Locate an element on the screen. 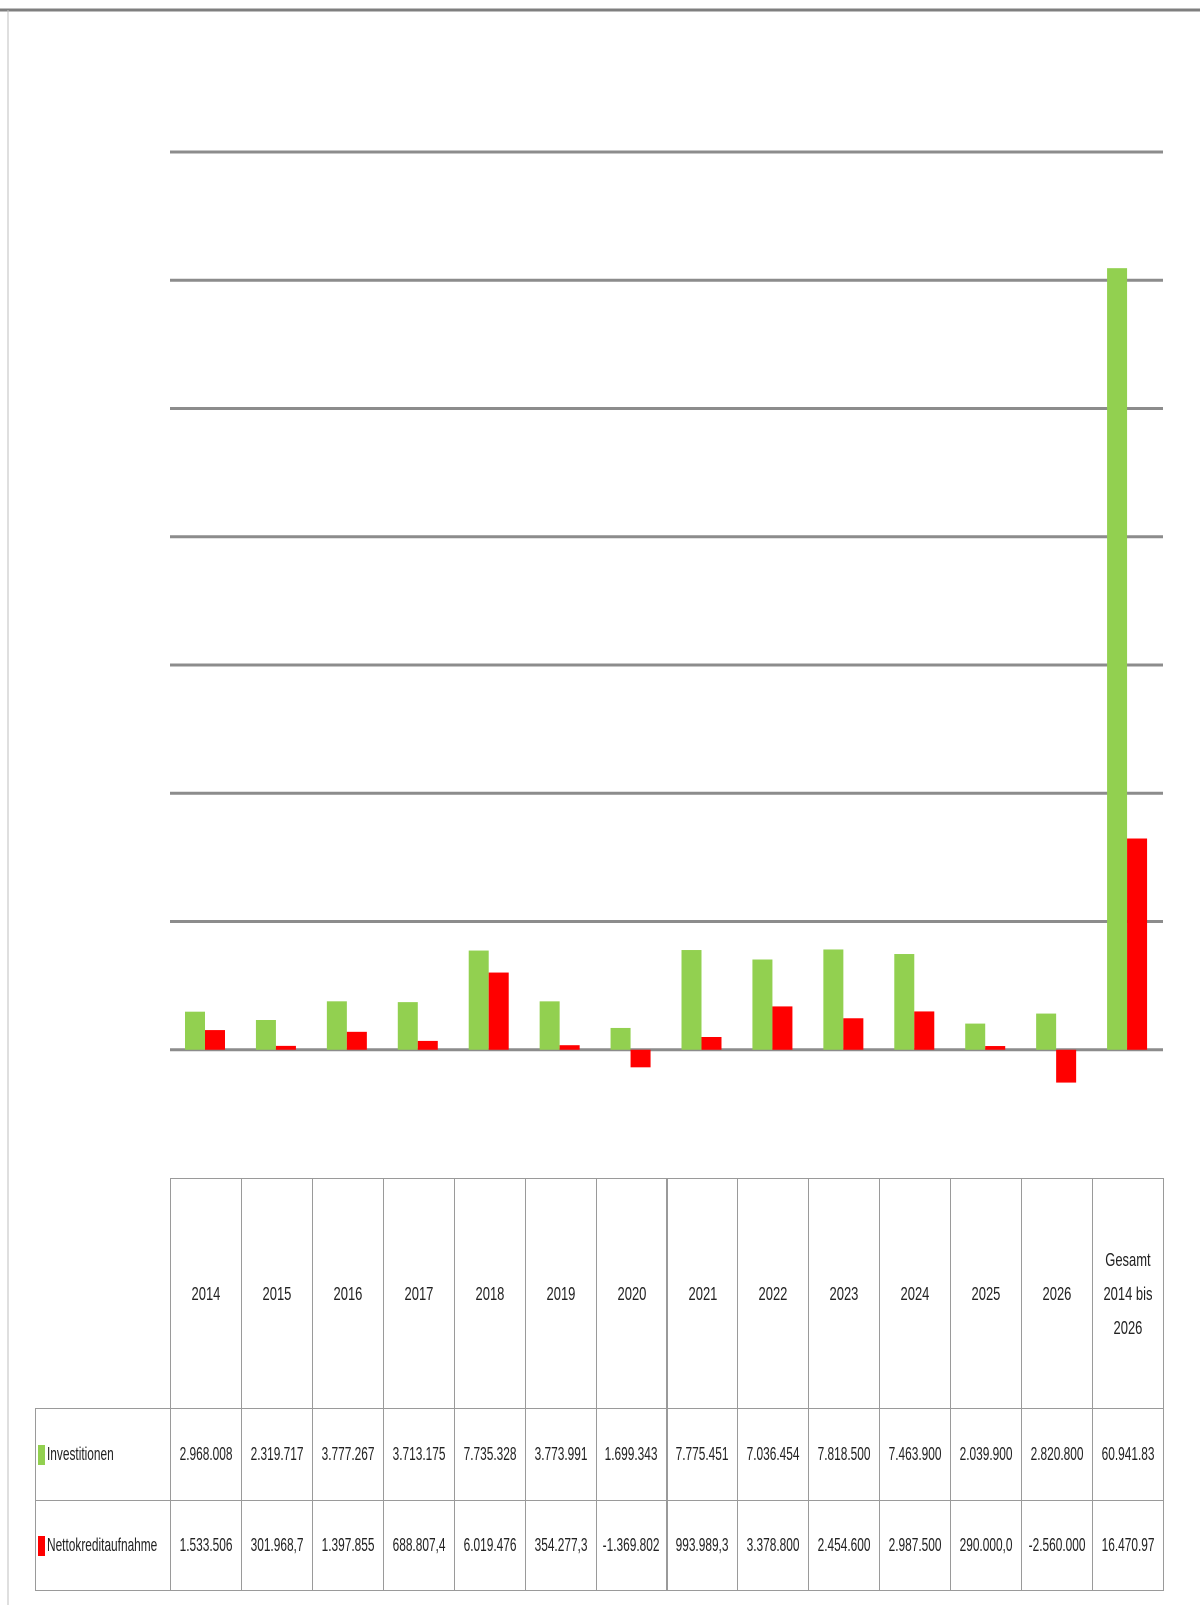 Image resolution: width=1200 pixels, height=1605 pixels. category-label: 2018 is located at coordinates (490, 1293).